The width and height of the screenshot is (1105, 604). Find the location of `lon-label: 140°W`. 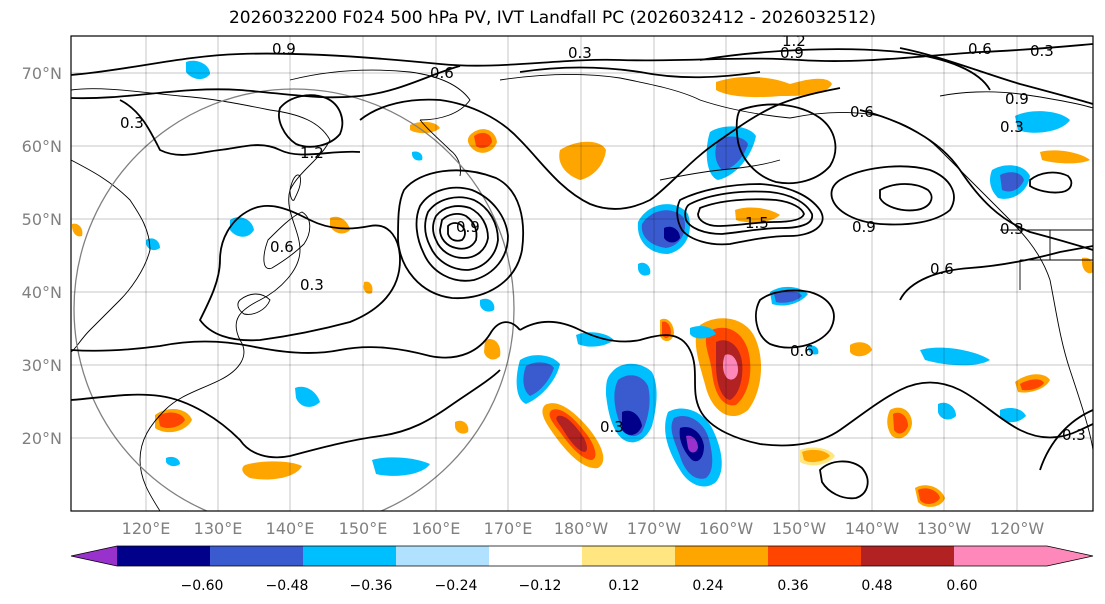

lon-label: 140°W is located at coordinates (872, 528).